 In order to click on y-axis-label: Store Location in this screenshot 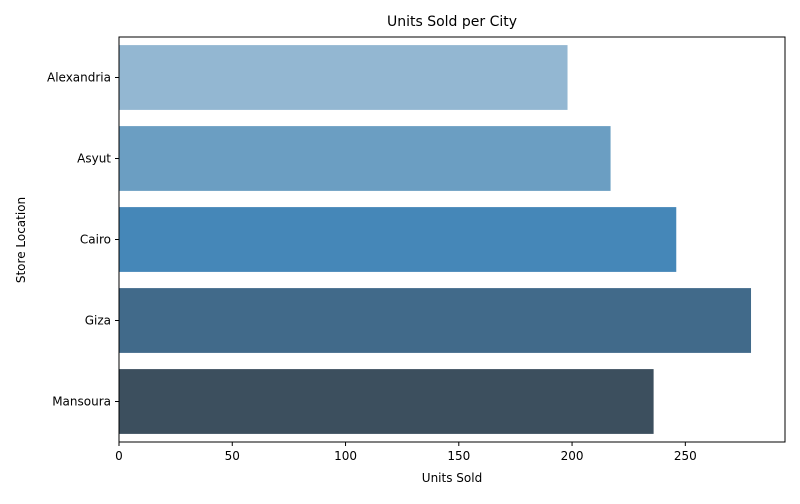, I will do `click(21, 240)`.